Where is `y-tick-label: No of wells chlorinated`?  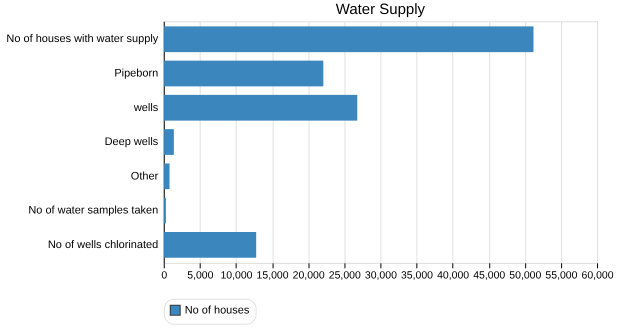 y-tick-label: No of wells chlorinated is located at coordinates (103, 244).